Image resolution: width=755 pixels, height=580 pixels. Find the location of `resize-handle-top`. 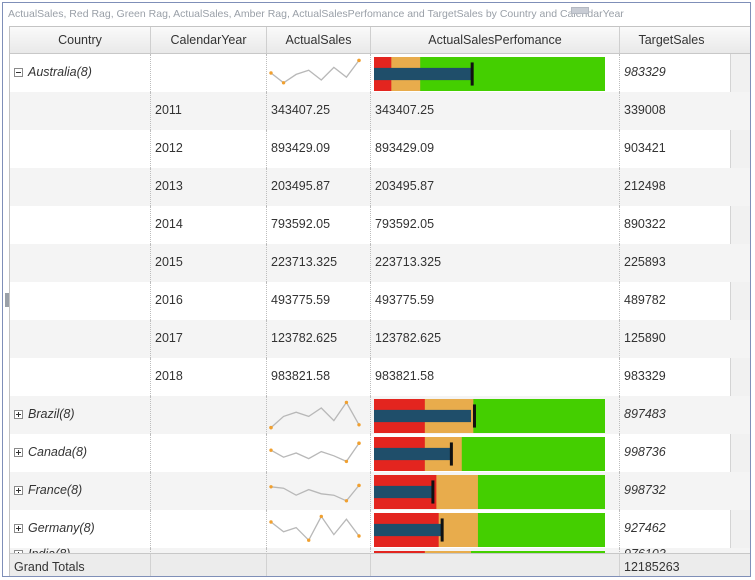

resize-handle-top is located at coordinates (580, 10).